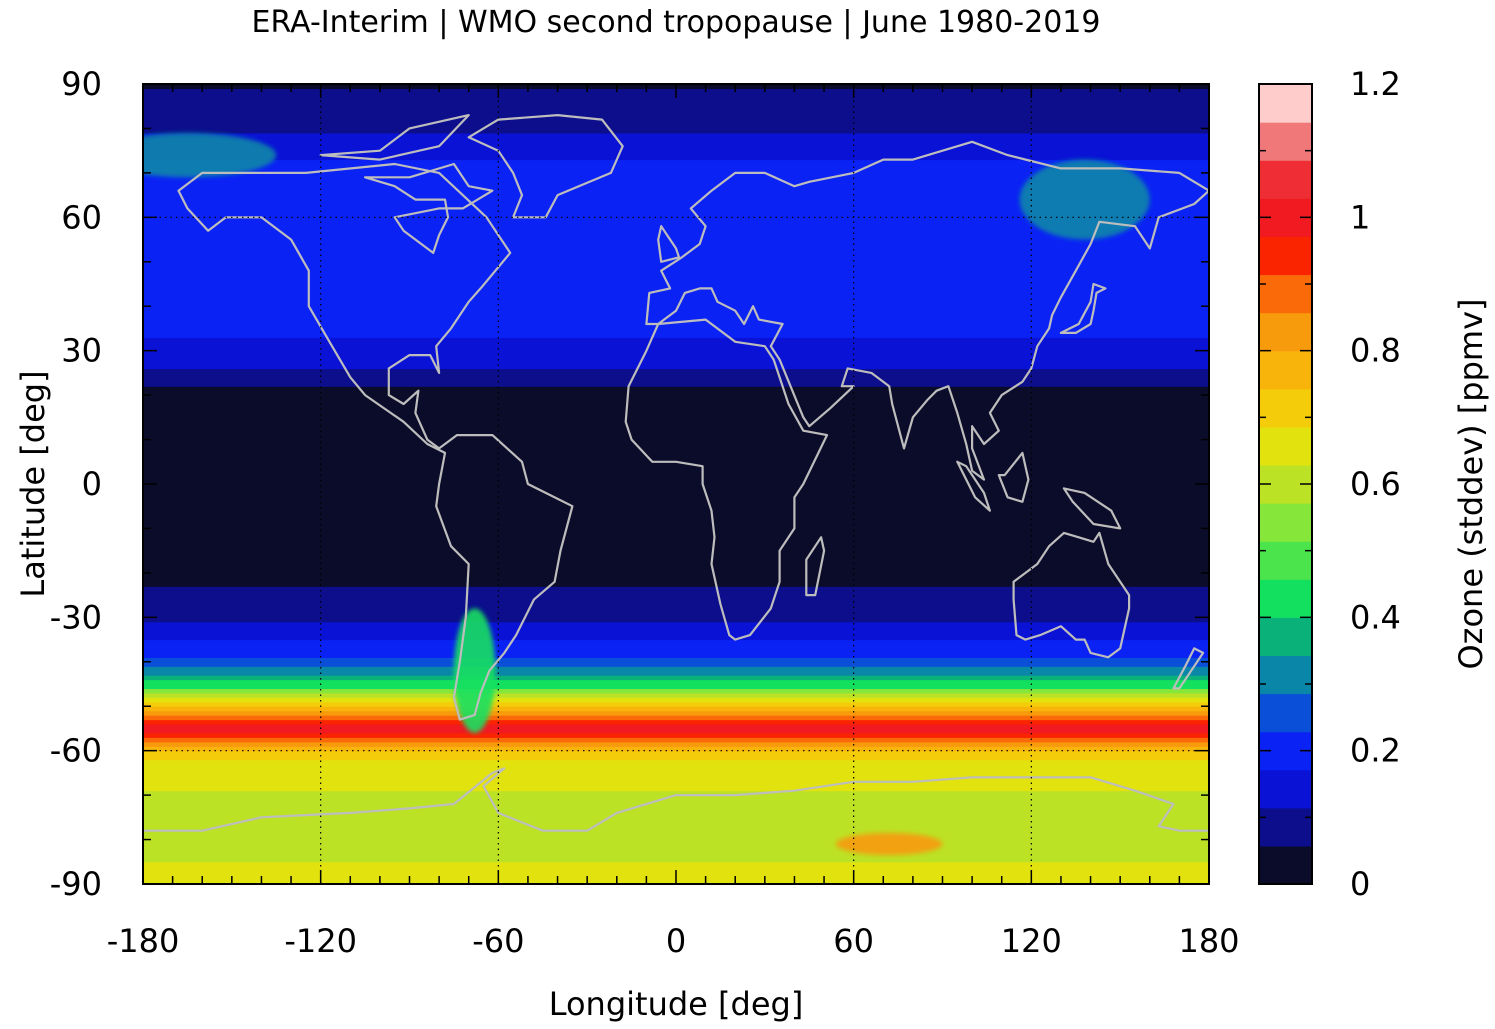 The height and width of the screenshot is (1029, 1495). What do you see at coordinates (33, 483) in the screenshot?
I see `y-axis-label: Latitude [deg]` at bounding box center [33, 483].